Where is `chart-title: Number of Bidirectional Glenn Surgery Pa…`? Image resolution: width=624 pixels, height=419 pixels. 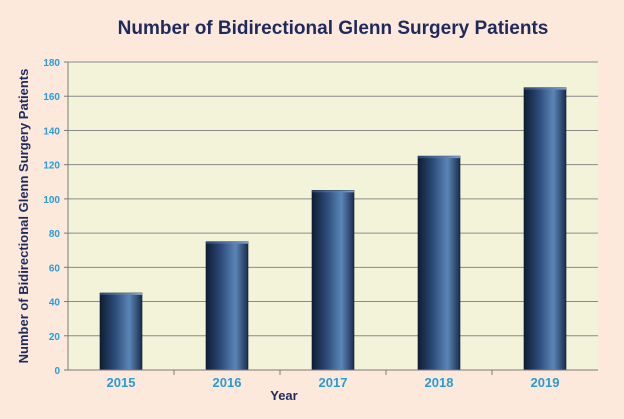 chart-title: Number of Bidirectional Glenn Surgery Pa… is located at coordinates (333, 28).